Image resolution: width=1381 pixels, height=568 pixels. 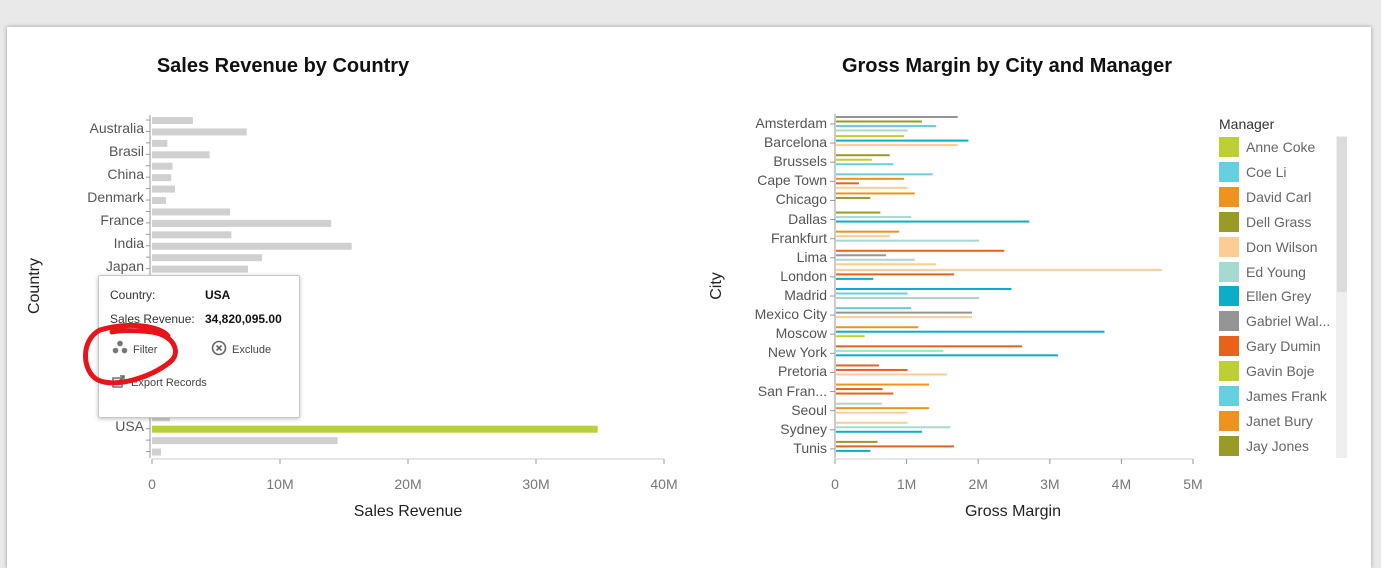 What do you see at coordinates (1266, 371) in the screenshot?
I see `legend-item: Gavin Boje` at bounding box center [1266, 371].